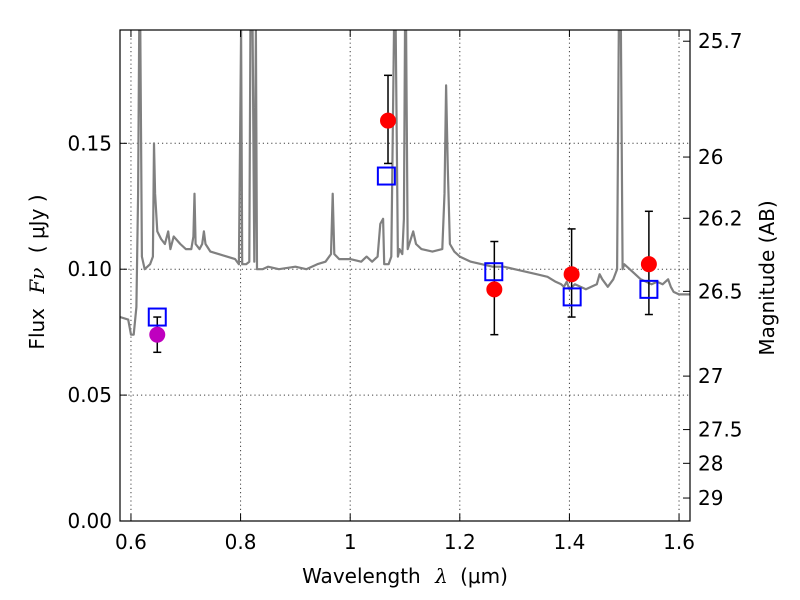 The image size is (800, 600). What do you see at coordinates (484, 576) in the screenshot?
I see `x-axis-label-unit: (μm)` at bounding box center [484, 576].